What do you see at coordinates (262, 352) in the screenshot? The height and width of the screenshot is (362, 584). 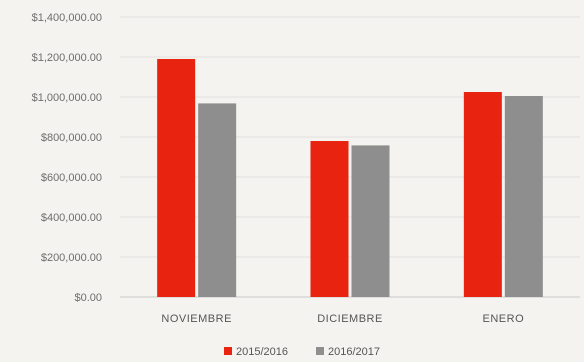 I see `legend-label: 2015/2016` at bounding box center [262, 352].